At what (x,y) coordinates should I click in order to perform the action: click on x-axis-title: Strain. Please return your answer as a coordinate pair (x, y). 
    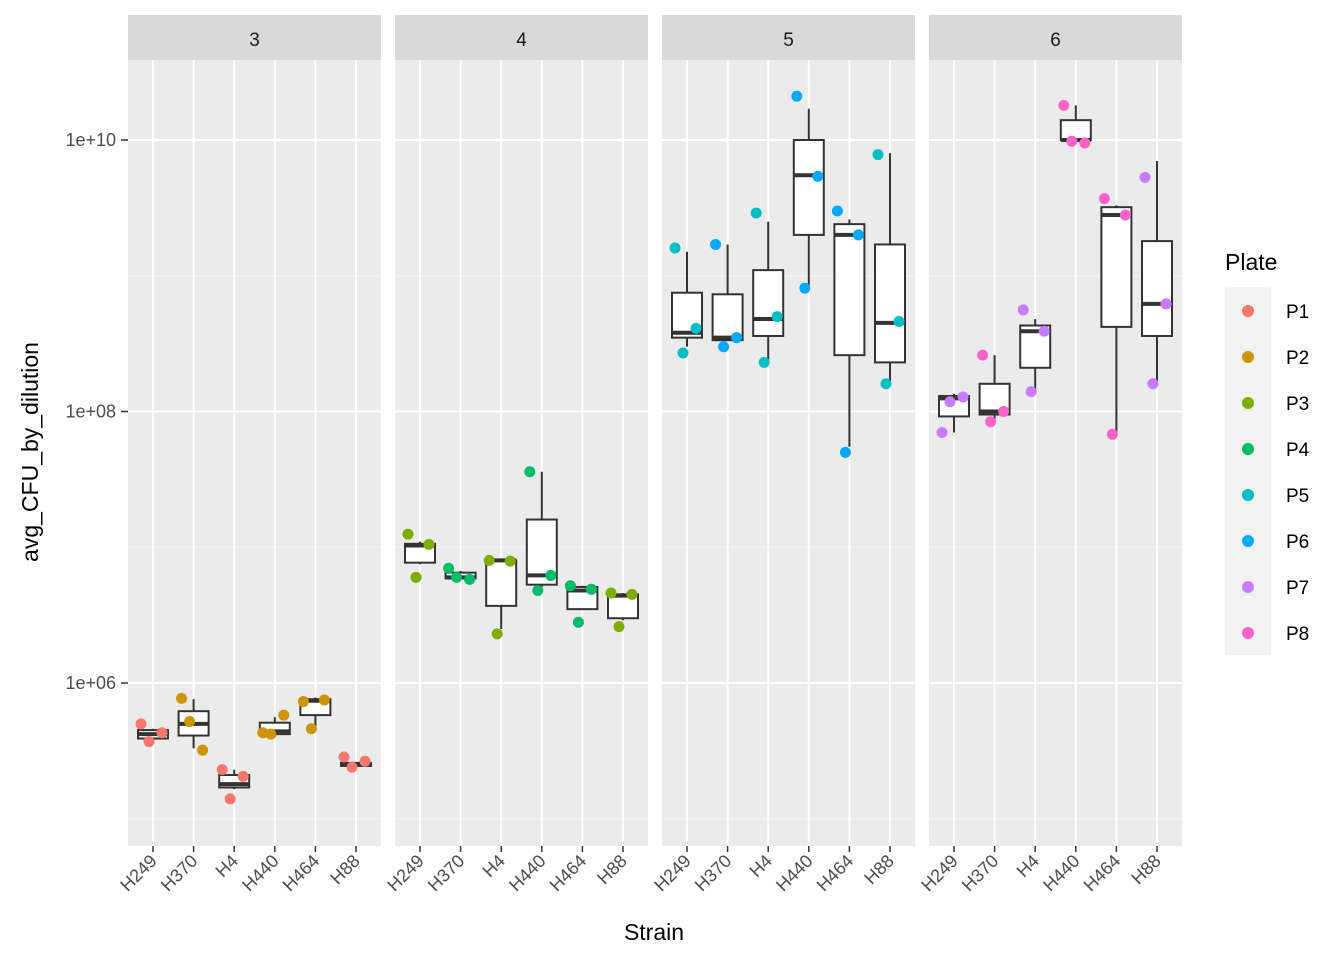
    Looking at the image, I should click on (654, 932).